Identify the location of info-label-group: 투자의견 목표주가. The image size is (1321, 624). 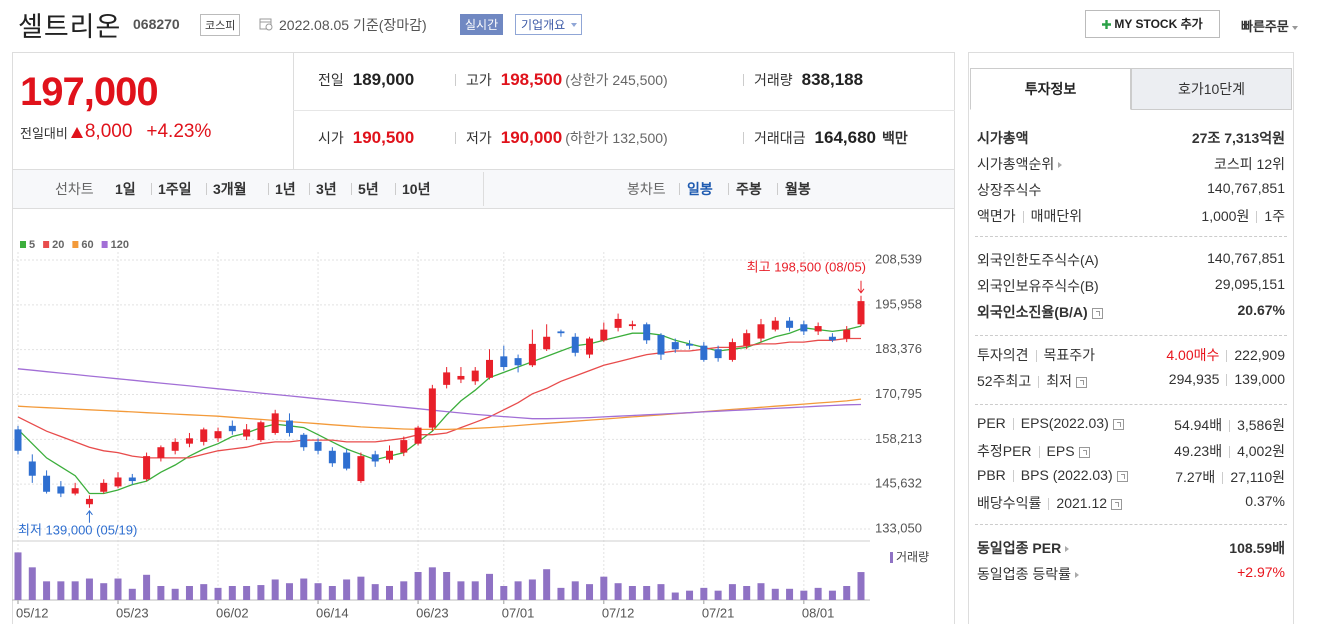
(1036, 355).